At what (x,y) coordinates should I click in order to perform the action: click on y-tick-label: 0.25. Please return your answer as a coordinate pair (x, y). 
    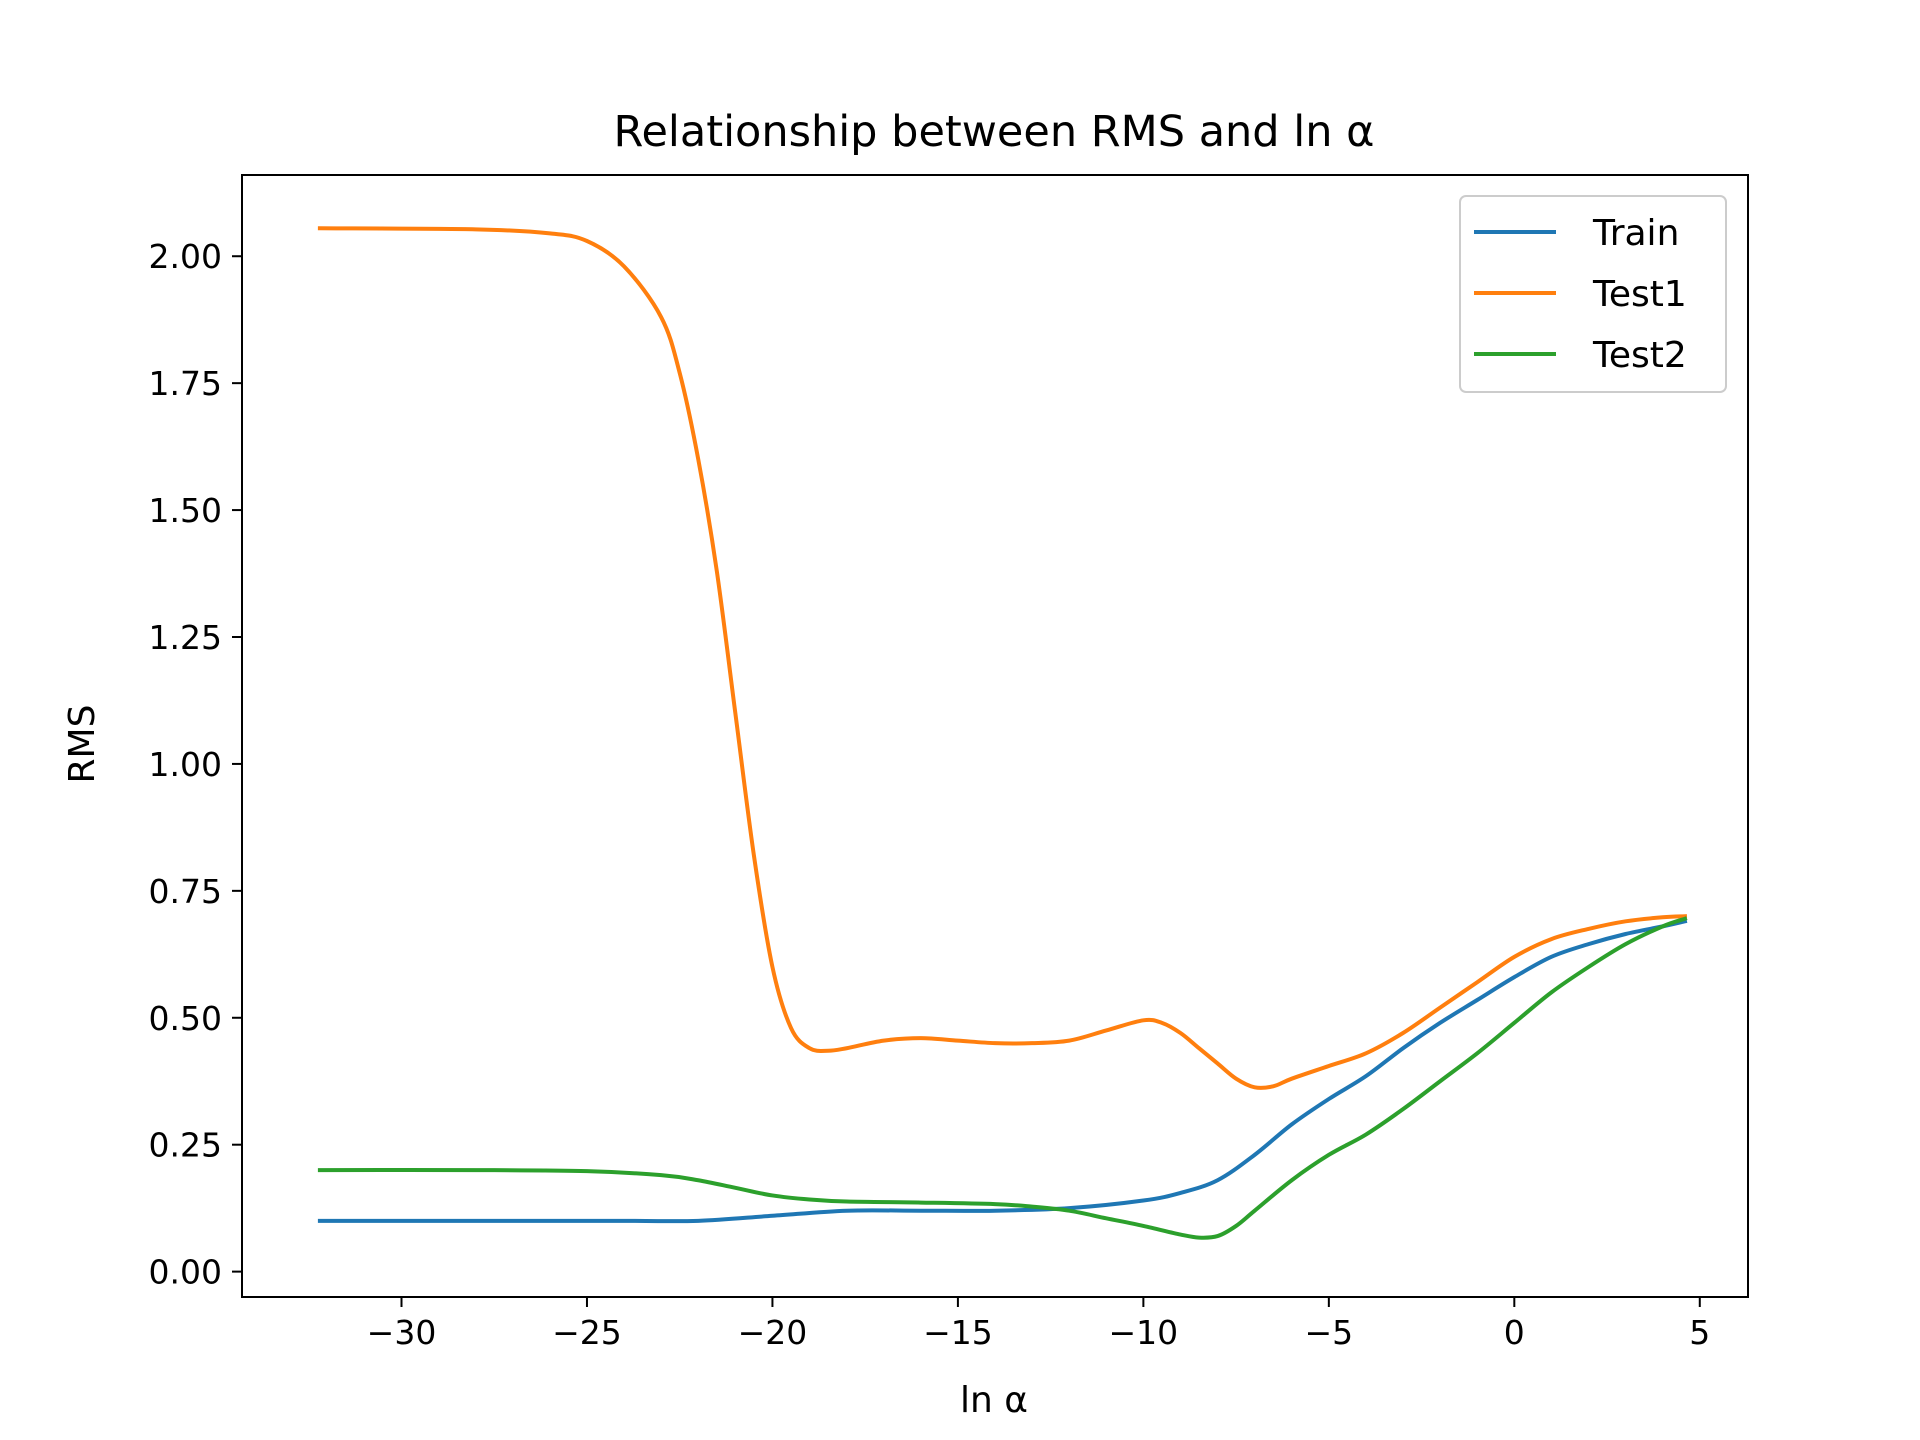
    Looking at the image, I should click on (185, 1145).